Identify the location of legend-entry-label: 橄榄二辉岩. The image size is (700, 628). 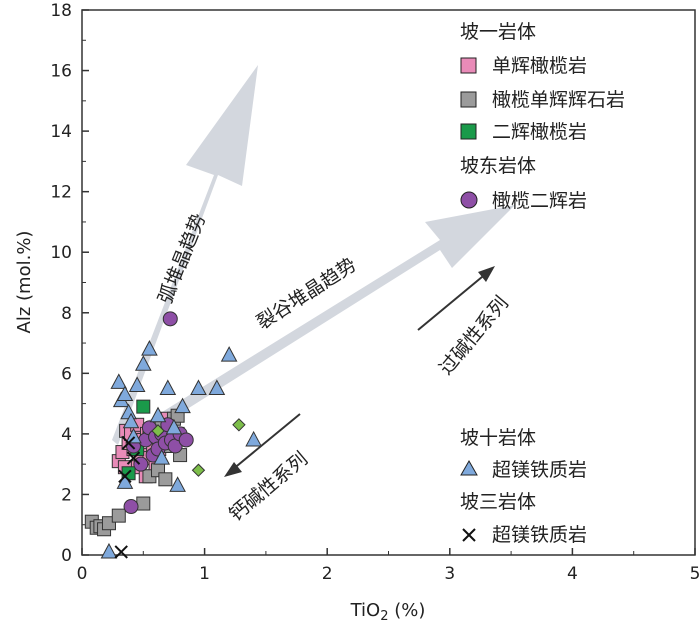
(539, 201).